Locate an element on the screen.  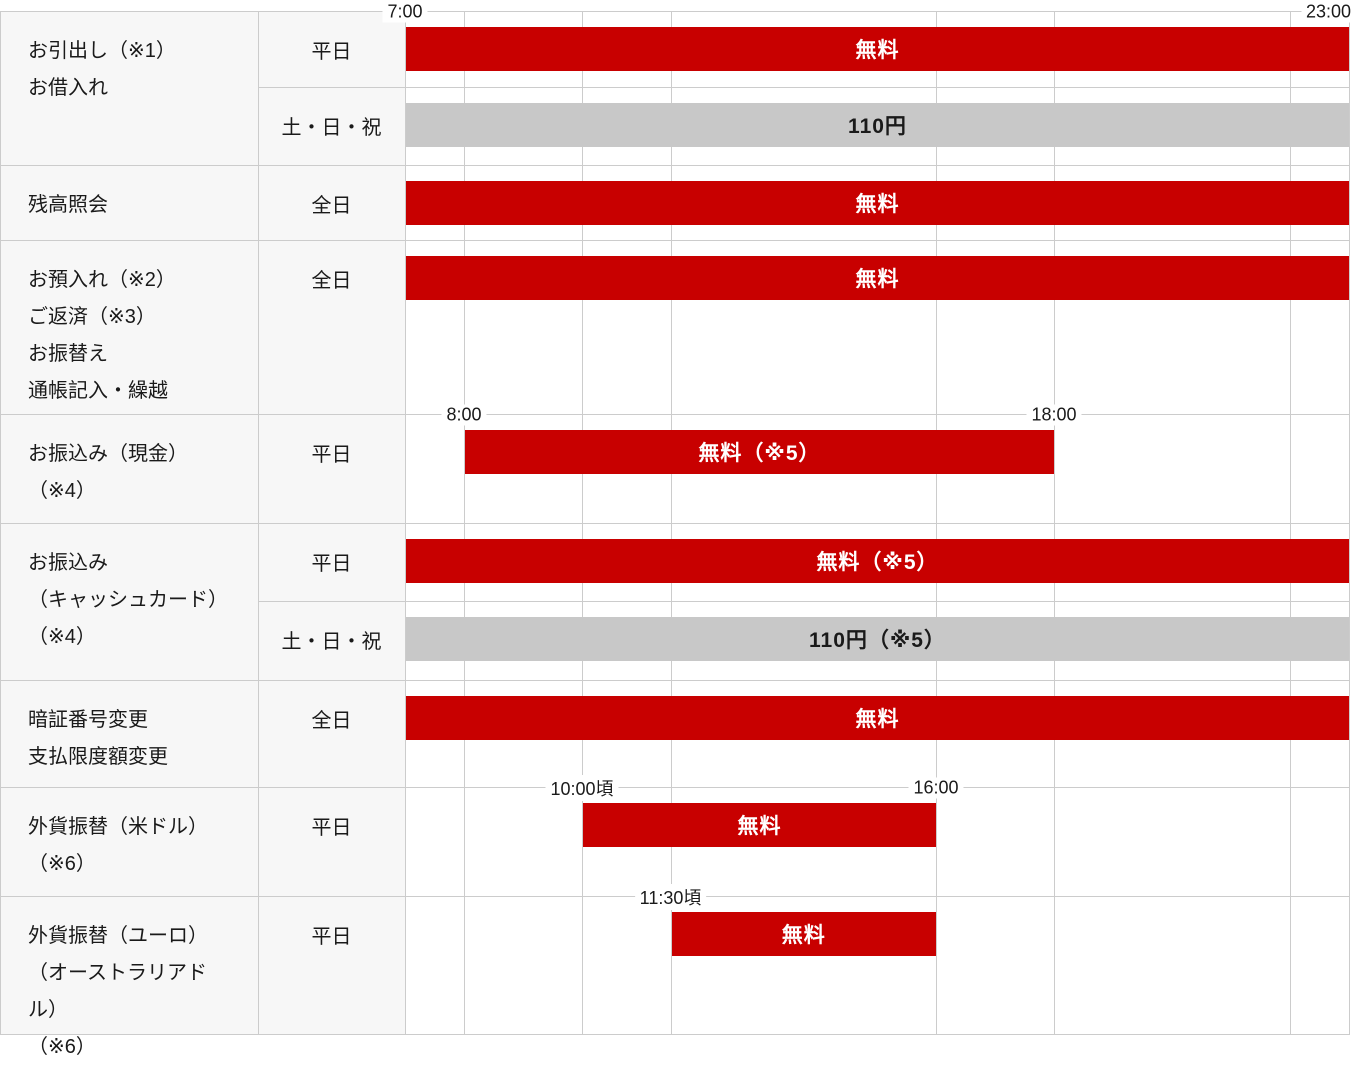
service-cell: 外貨振替（ユーロ） （オーストラリアドル） （※6） is located at coordinates (118, 991).